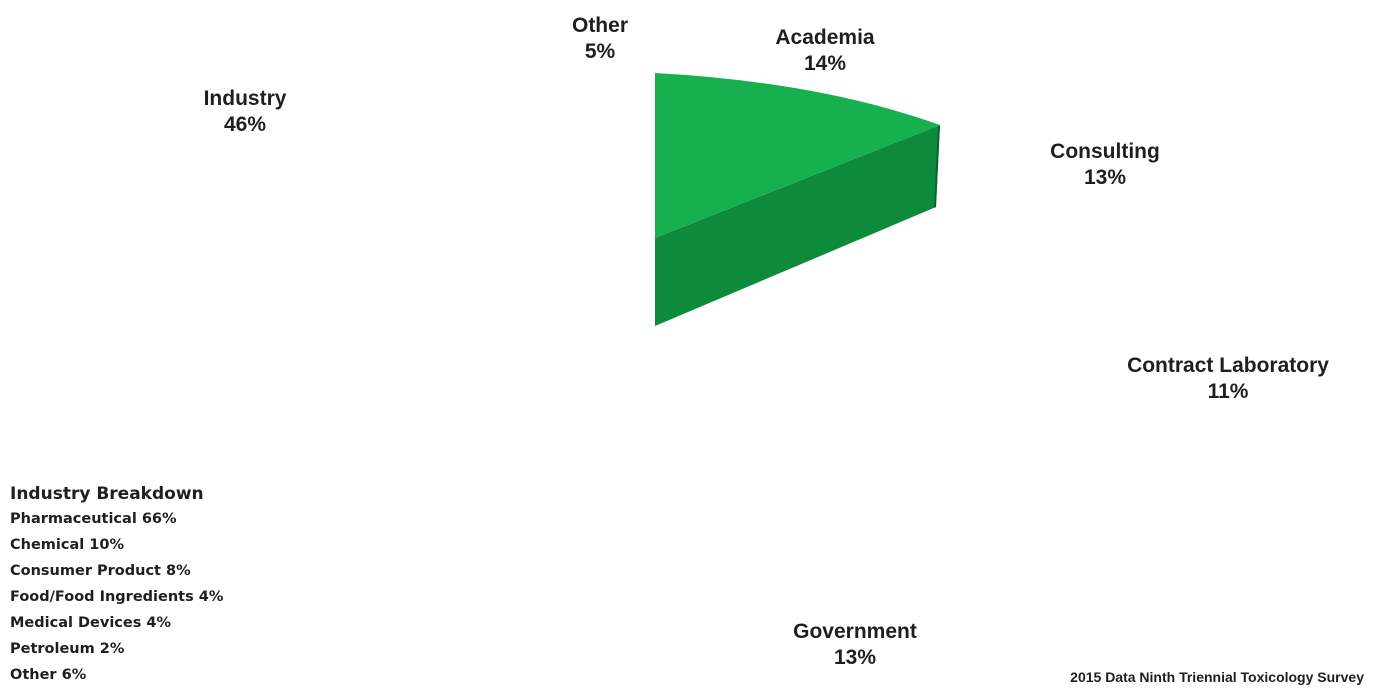  Describe the element at coordinates (1228, 391) in the screenshot. I see `label-contract-laboratory-value: 11%` at that location.